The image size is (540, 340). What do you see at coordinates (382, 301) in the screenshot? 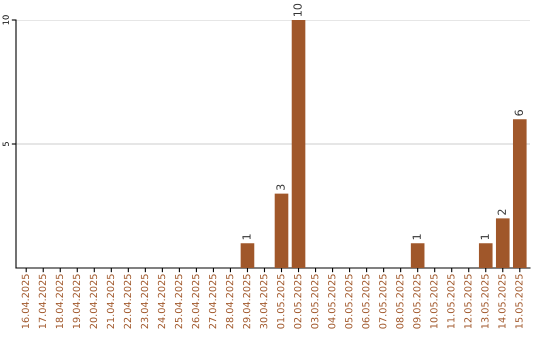
I see `x-tick-label: 07.05.2025` at bounding box center [382, 301].